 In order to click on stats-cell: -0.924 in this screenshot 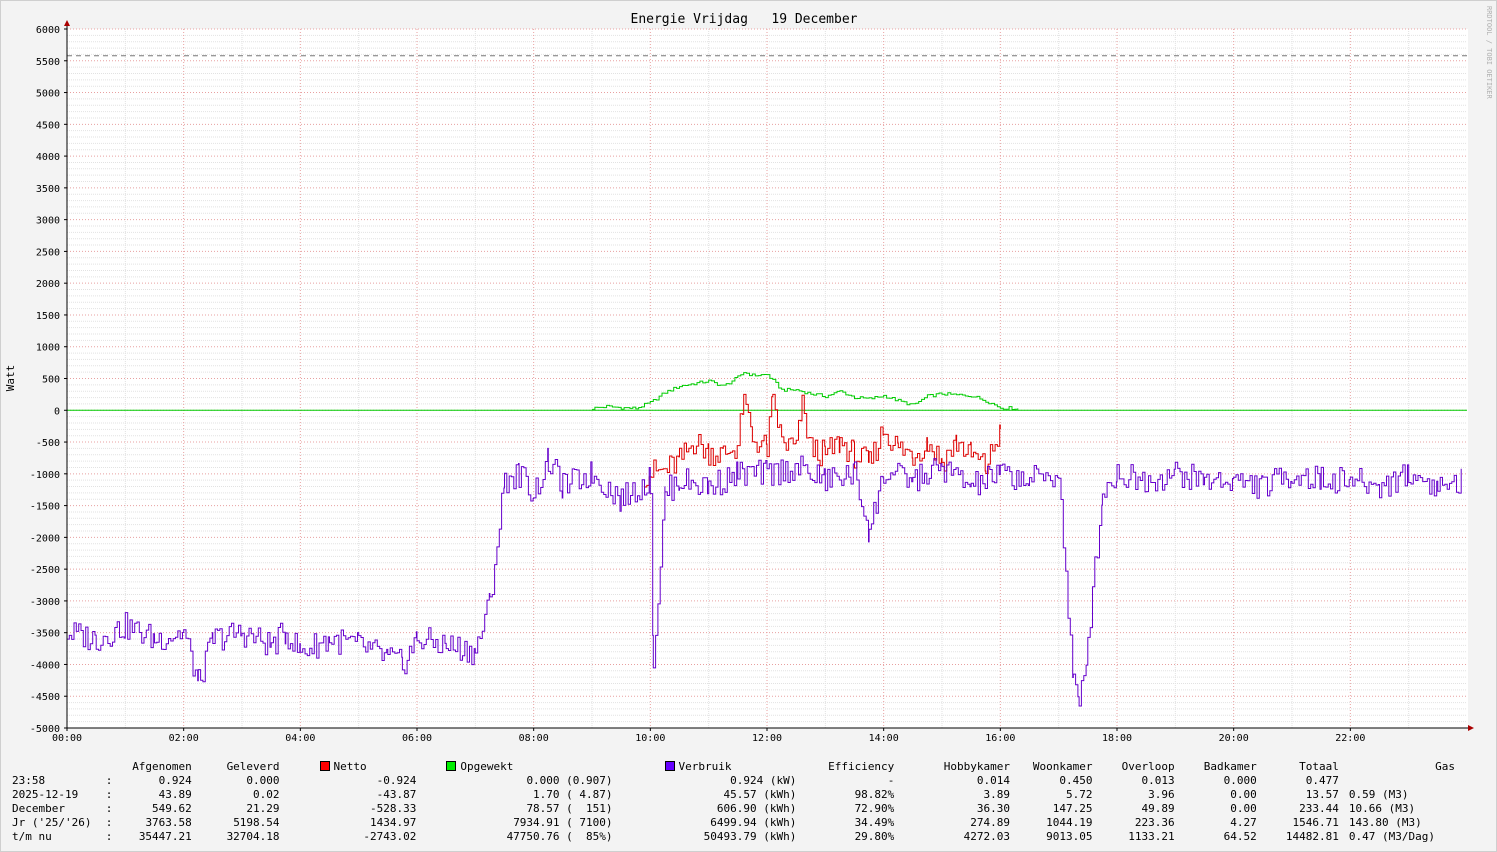, I will do `click(396, 780)`.